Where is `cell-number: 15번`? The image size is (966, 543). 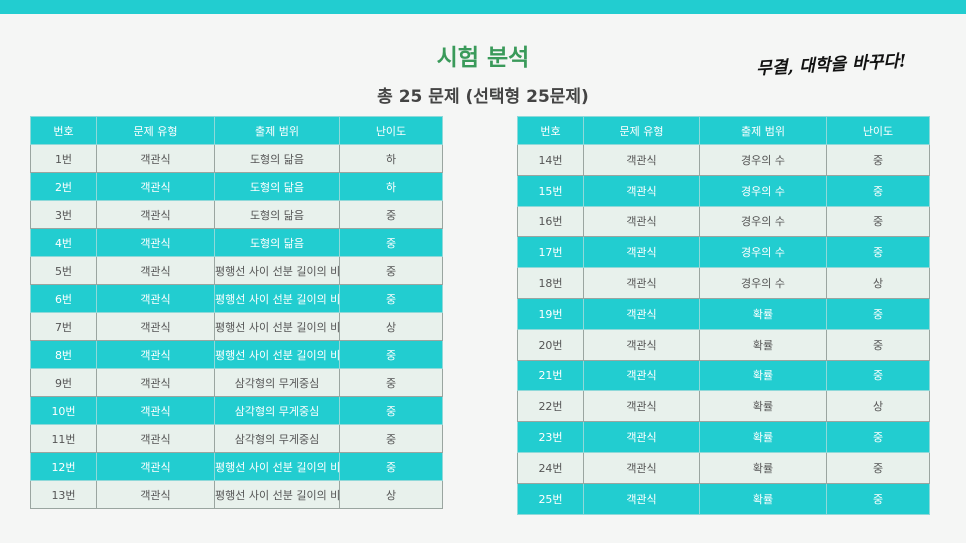 cell-number: 15번 is located at coordinates (550, 190).